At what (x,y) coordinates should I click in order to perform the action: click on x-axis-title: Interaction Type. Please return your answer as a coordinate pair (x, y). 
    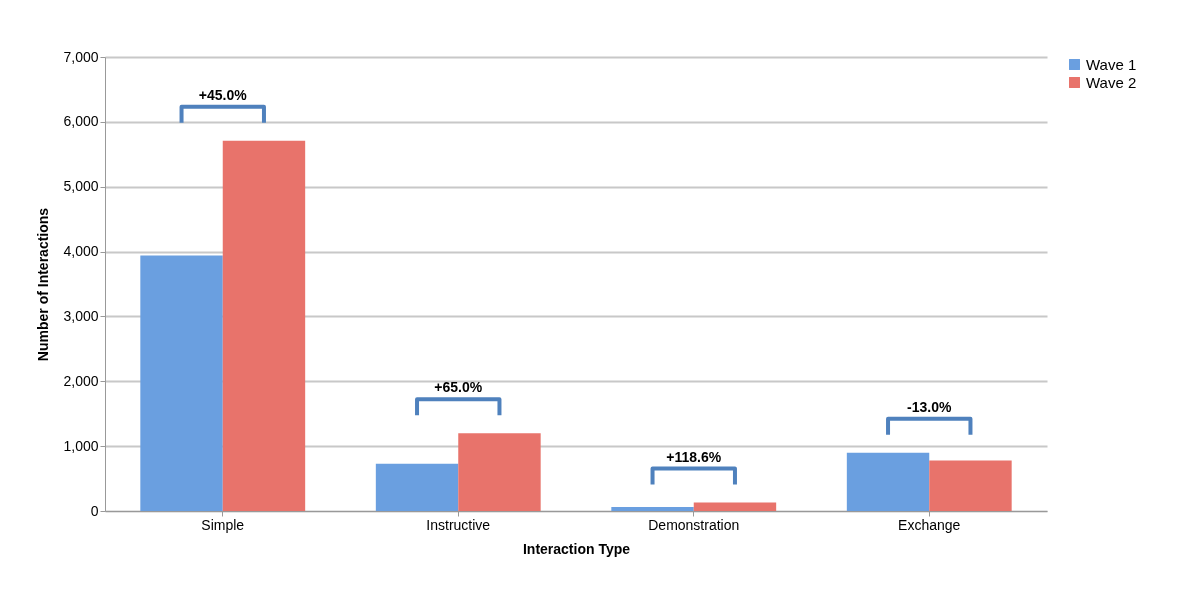
    Looking at the image, I should click on (576, 548).